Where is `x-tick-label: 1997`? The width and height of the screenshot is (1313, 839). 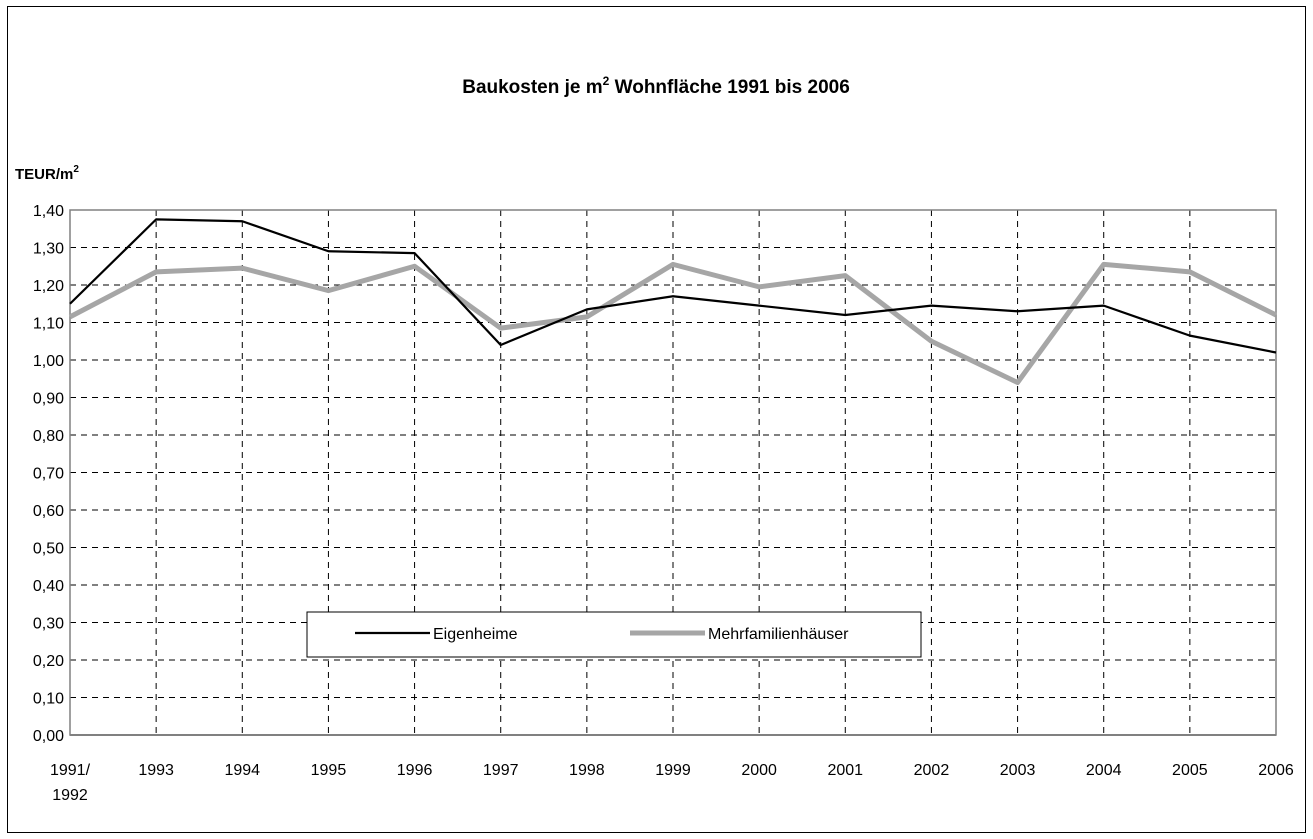 x-tick-label: 1997 is located at coordinates (501, 770).